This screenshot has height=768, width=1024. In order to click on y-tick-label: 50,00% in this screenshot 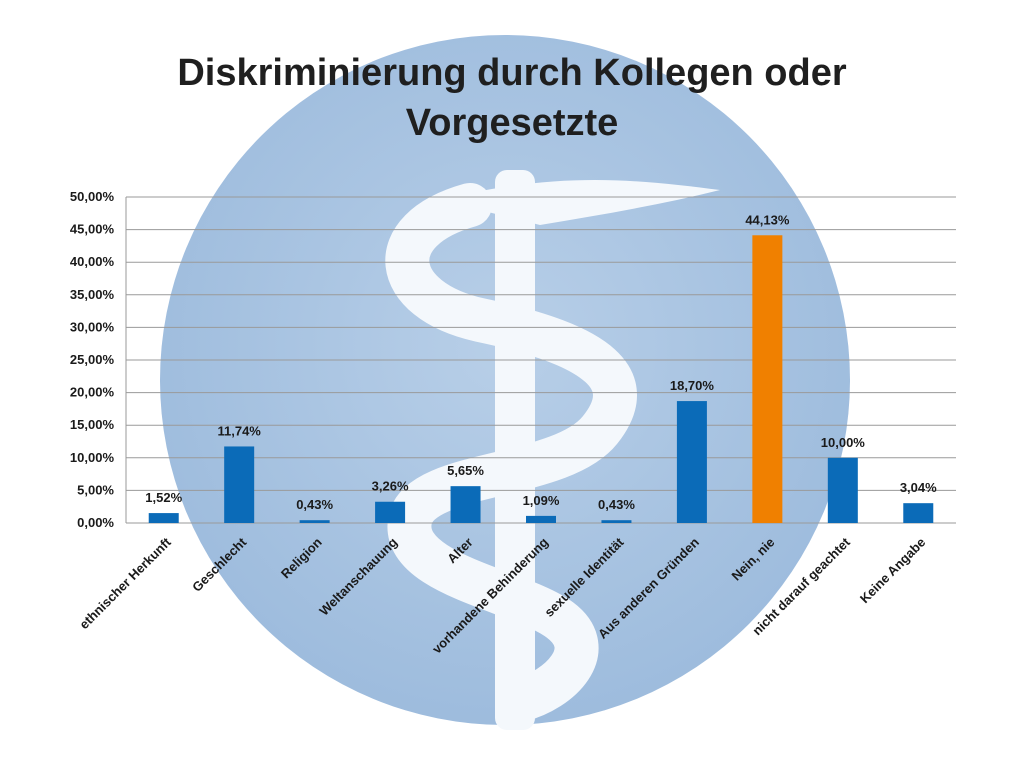, I will do `click(92, 196)`.